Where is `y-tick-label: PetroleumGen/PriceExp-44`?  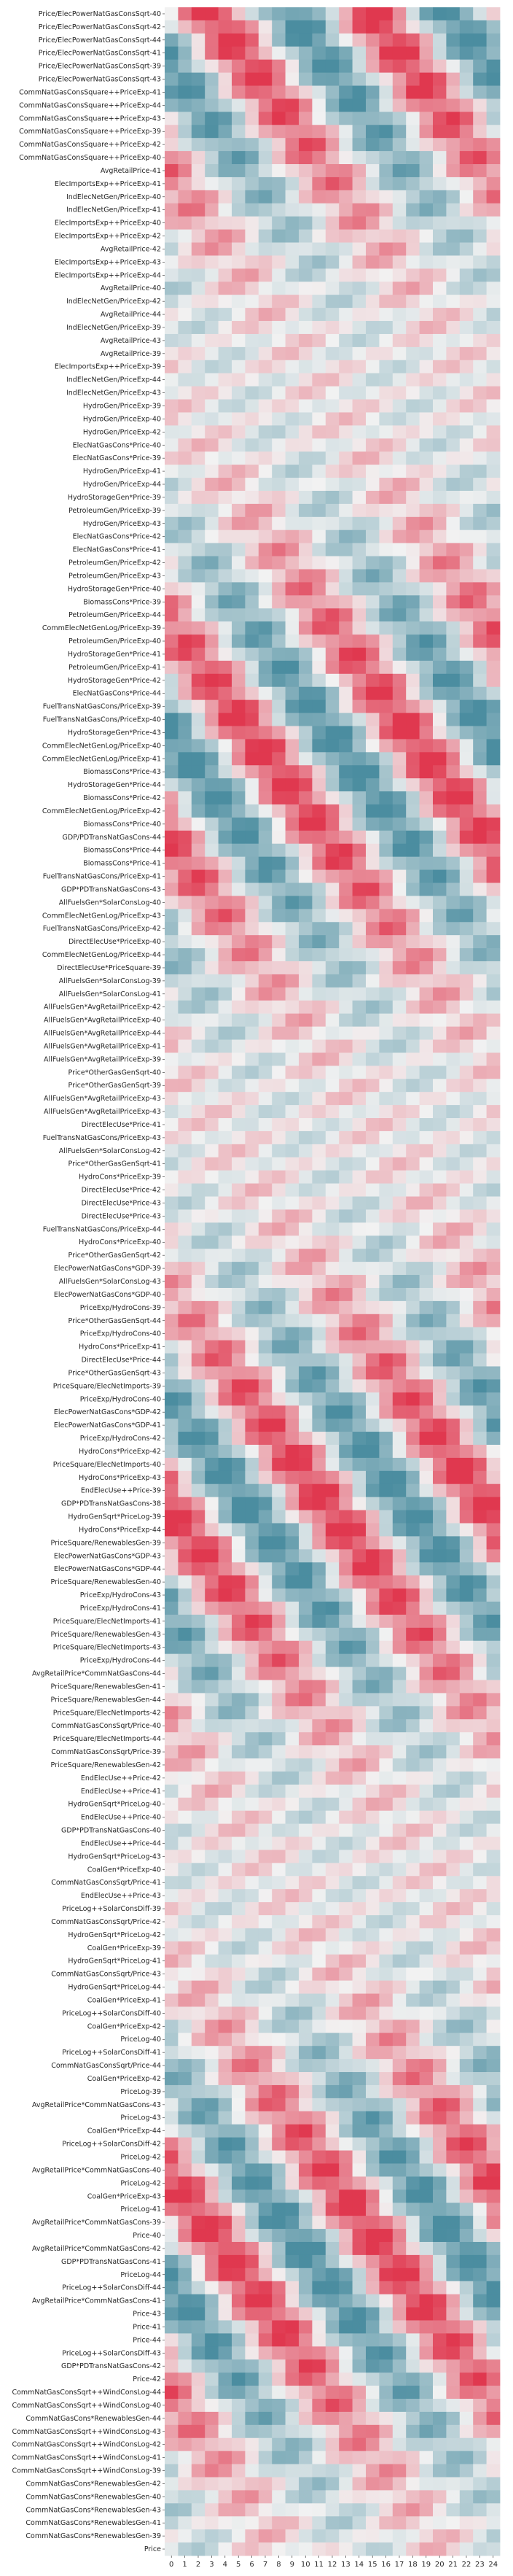 y-tick-label: PetroleumGen/PriceExp-44 is located at coordinates (114, 615).